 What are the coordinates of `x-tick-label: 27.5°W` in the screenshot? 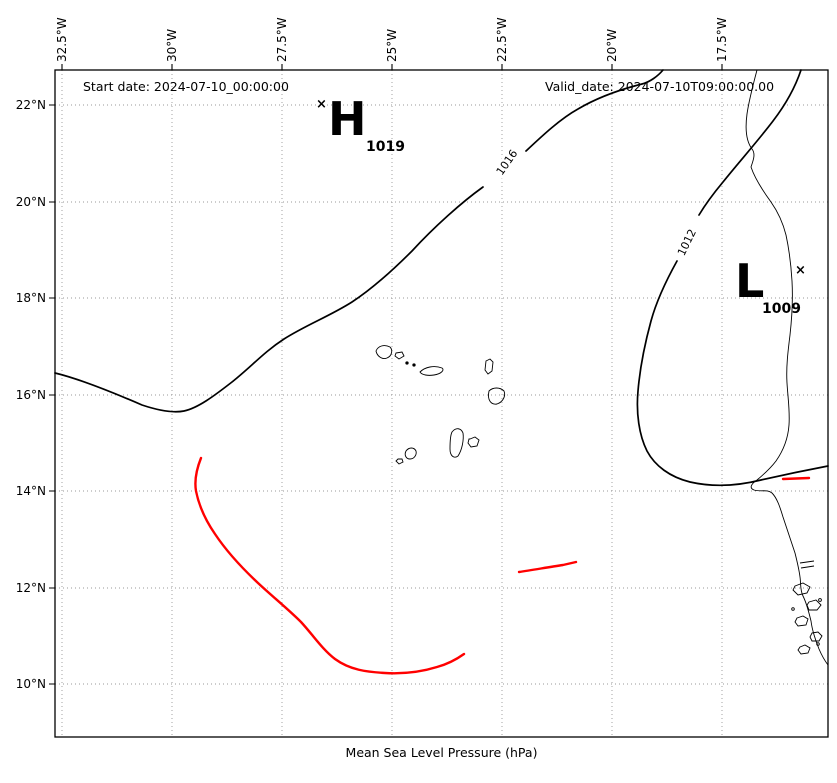 It's located at (282, 39).